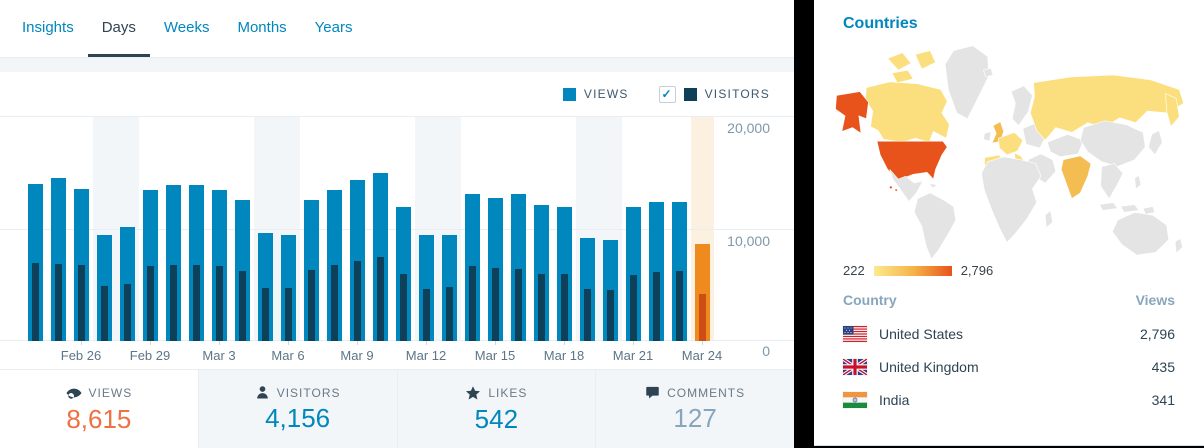  What do you see at coordinates (893, 188) in the screenshot?
I see `map-region-hawaii` at bounding box center [893, 188].